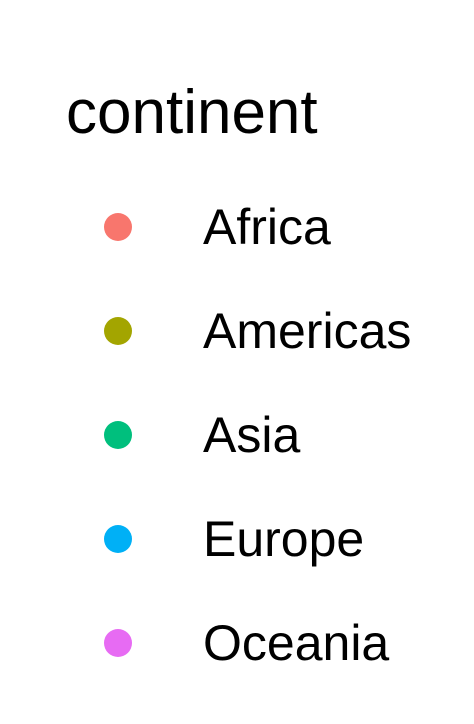  I want to click on legend-label-asia: Asia, so click(252, 435).